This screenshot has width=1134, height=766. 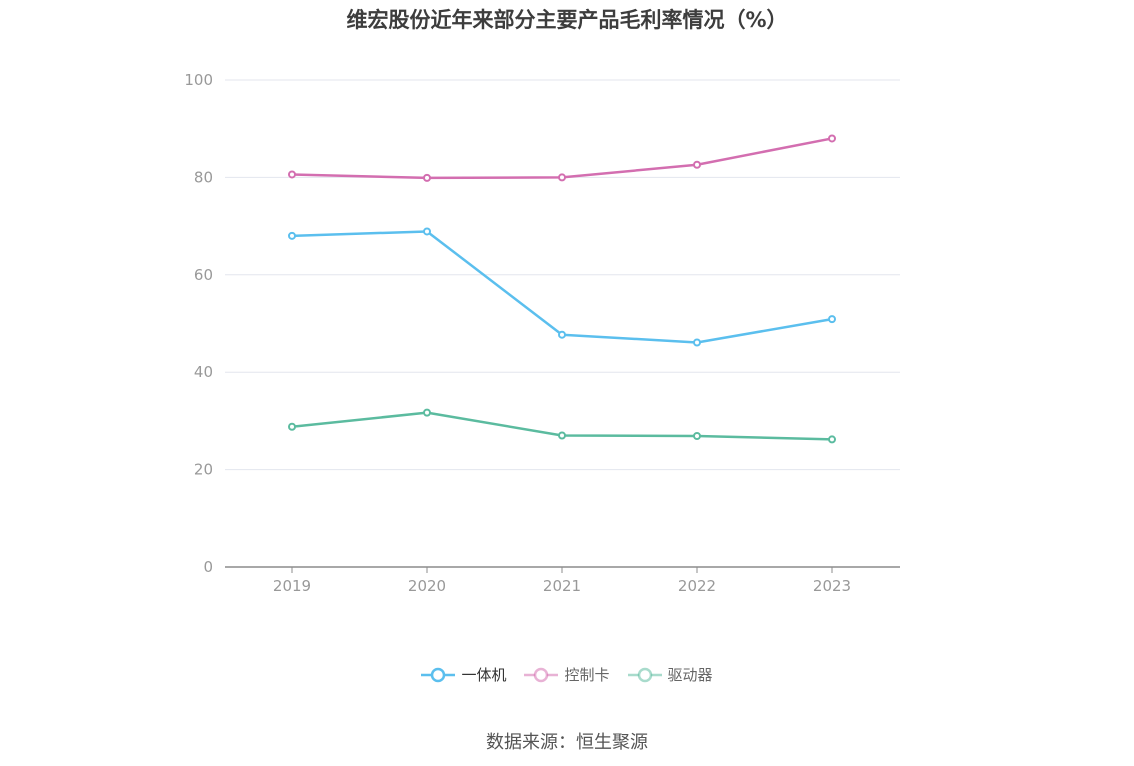 I want to click on legend: 一体机 控制卡 驱动器, so click(x=567, y=674).